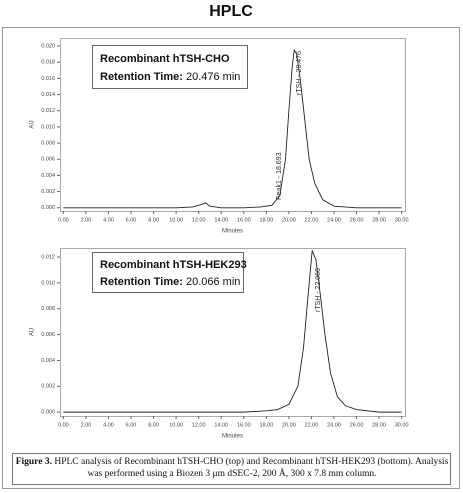 Image resolution: width=463 pixels, height=493 pixels. I want to click on header: HPLC, so click(231, 11).